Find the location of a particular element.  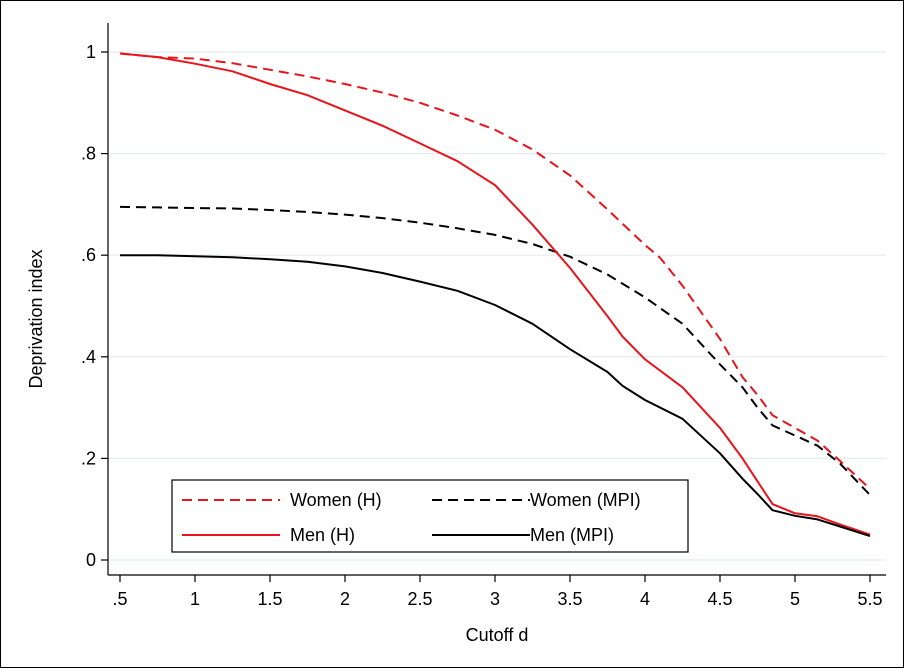

x-tick-label: 3.5 is located at coordinates (569, 599).